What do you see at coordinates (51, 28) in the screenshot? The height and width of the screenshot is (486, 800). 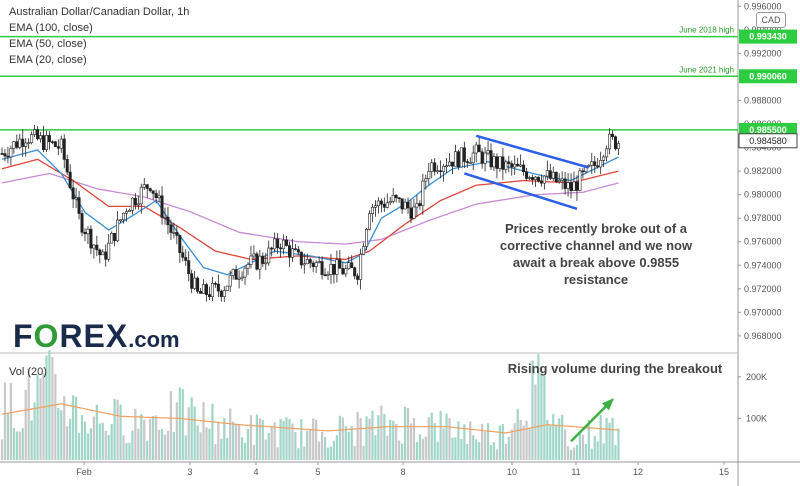 I see `legend-ema-100: EMA (100, close)` at bounding box center [51, 28].